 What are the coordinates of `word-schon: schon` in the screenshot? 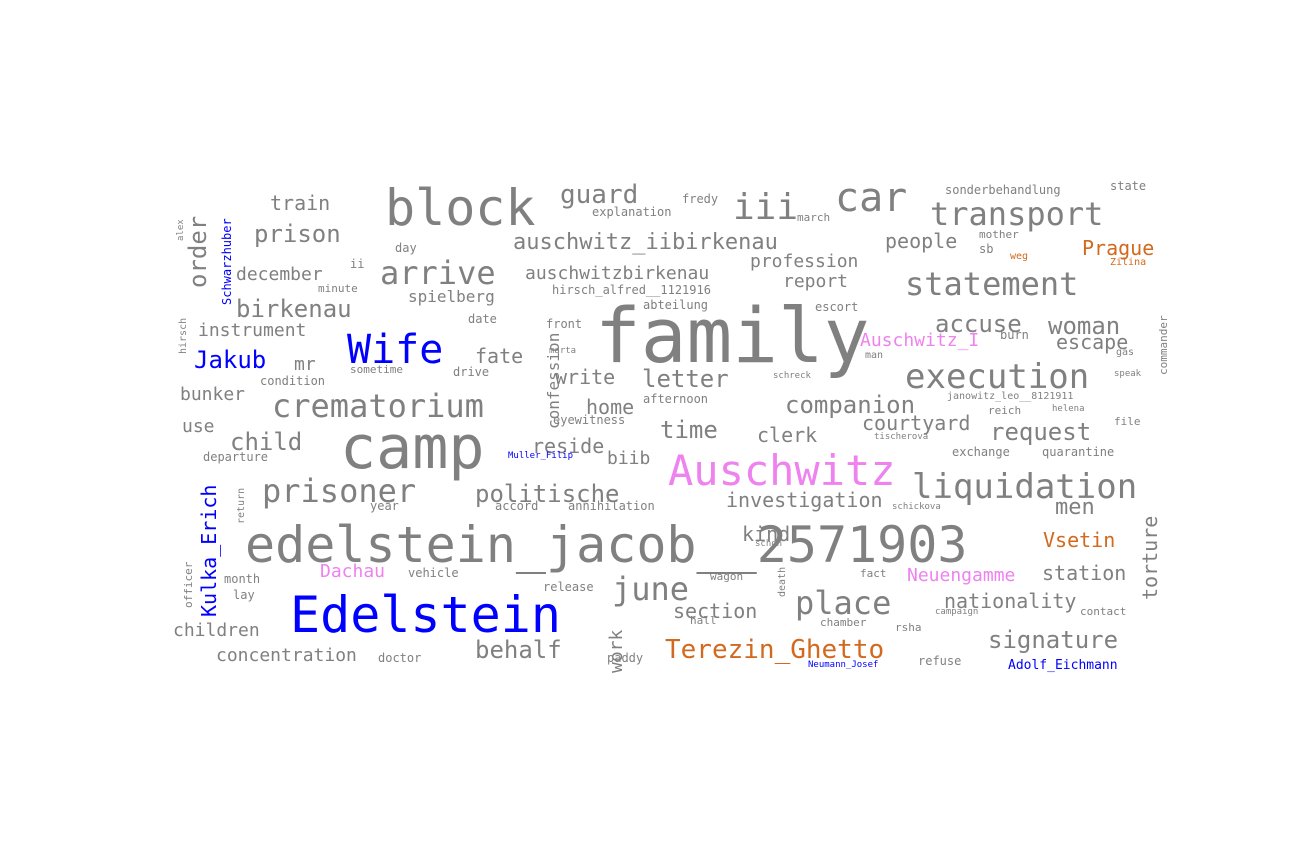 It's located at (769, 544).